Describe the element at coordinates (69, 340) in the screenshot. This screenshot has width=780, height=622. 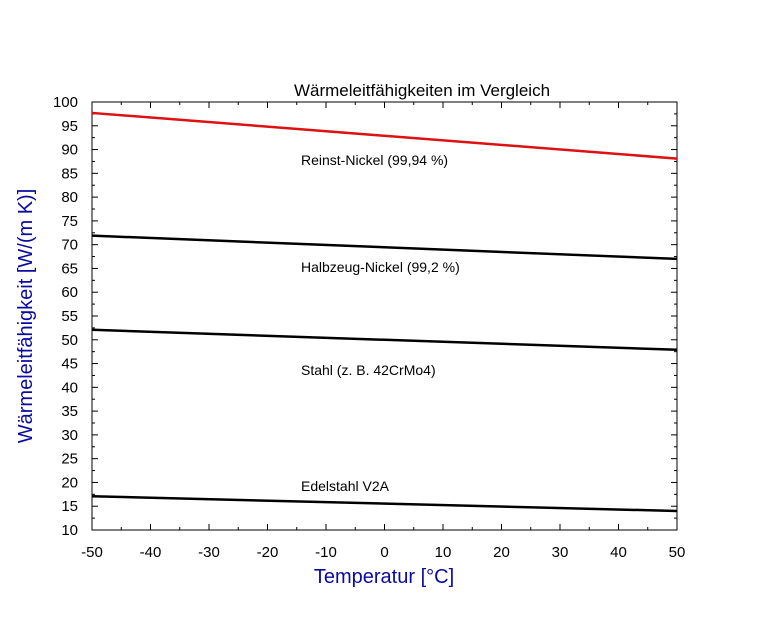
I see `y-tick-label: 50` at that location.